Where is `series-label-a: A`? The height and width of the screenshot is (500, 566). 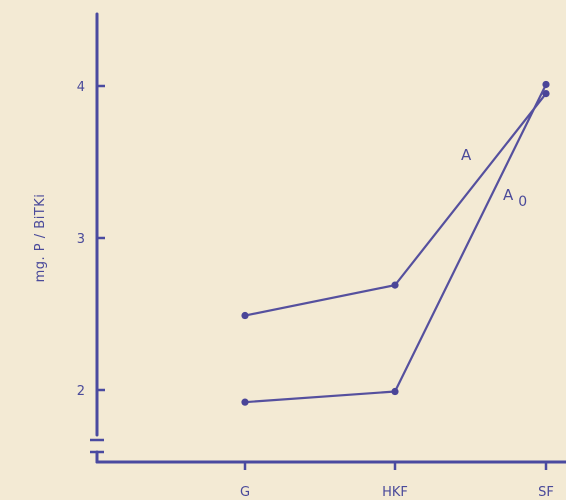 series-label-a: A is located at coordinates (466, 155).